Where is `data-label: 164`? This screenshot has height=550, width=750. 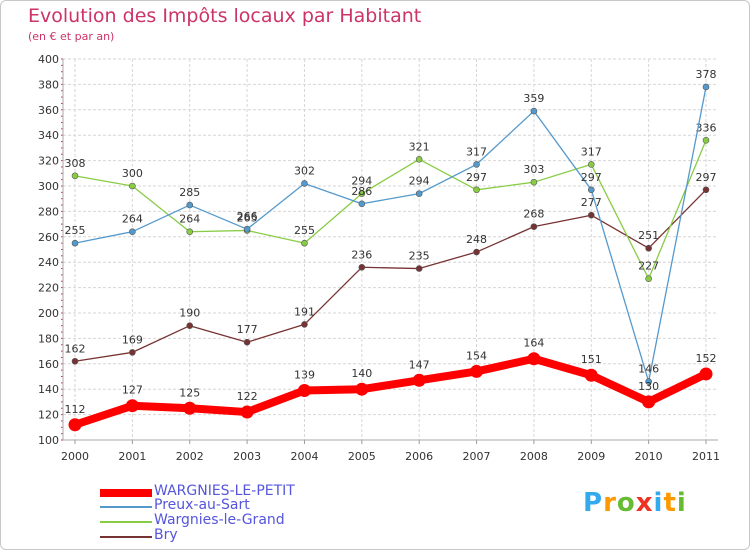 data-label: 164 is located at coordinates (533, 343).